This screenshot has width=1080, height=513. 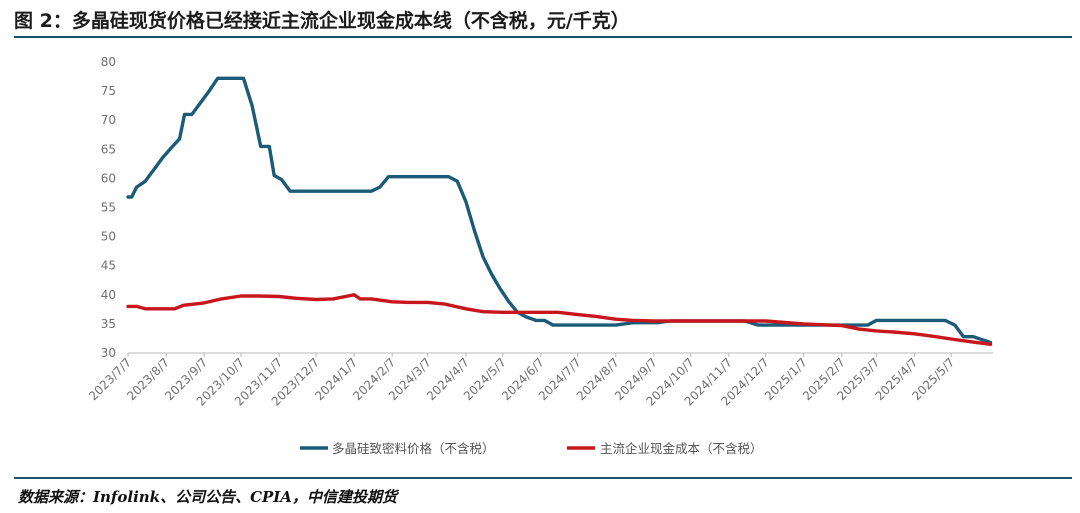 I want to click on y-axis: 30 35 40 45 50 55 60 65 70 75 80, so click(x=108, y=207).